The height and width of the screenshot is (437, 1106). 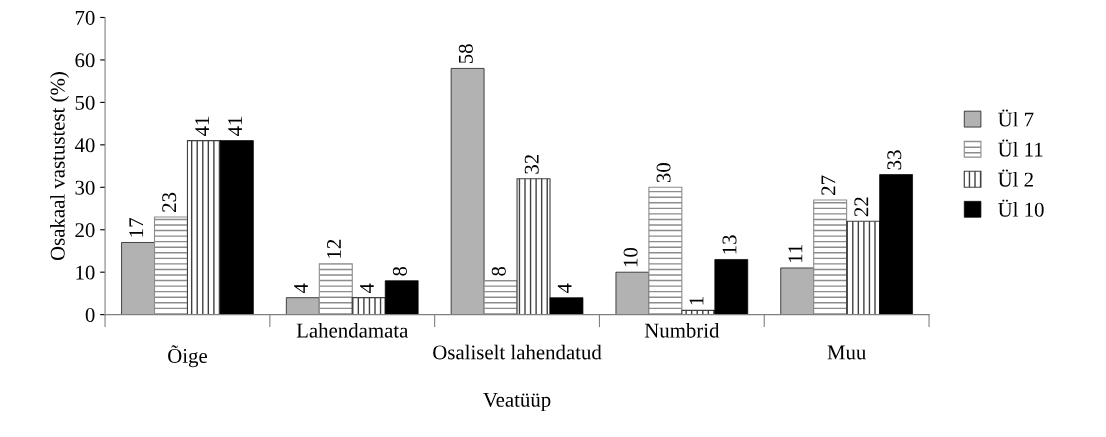 I want to click on legend-label: Ül 11, so click(x=1020, y=148).